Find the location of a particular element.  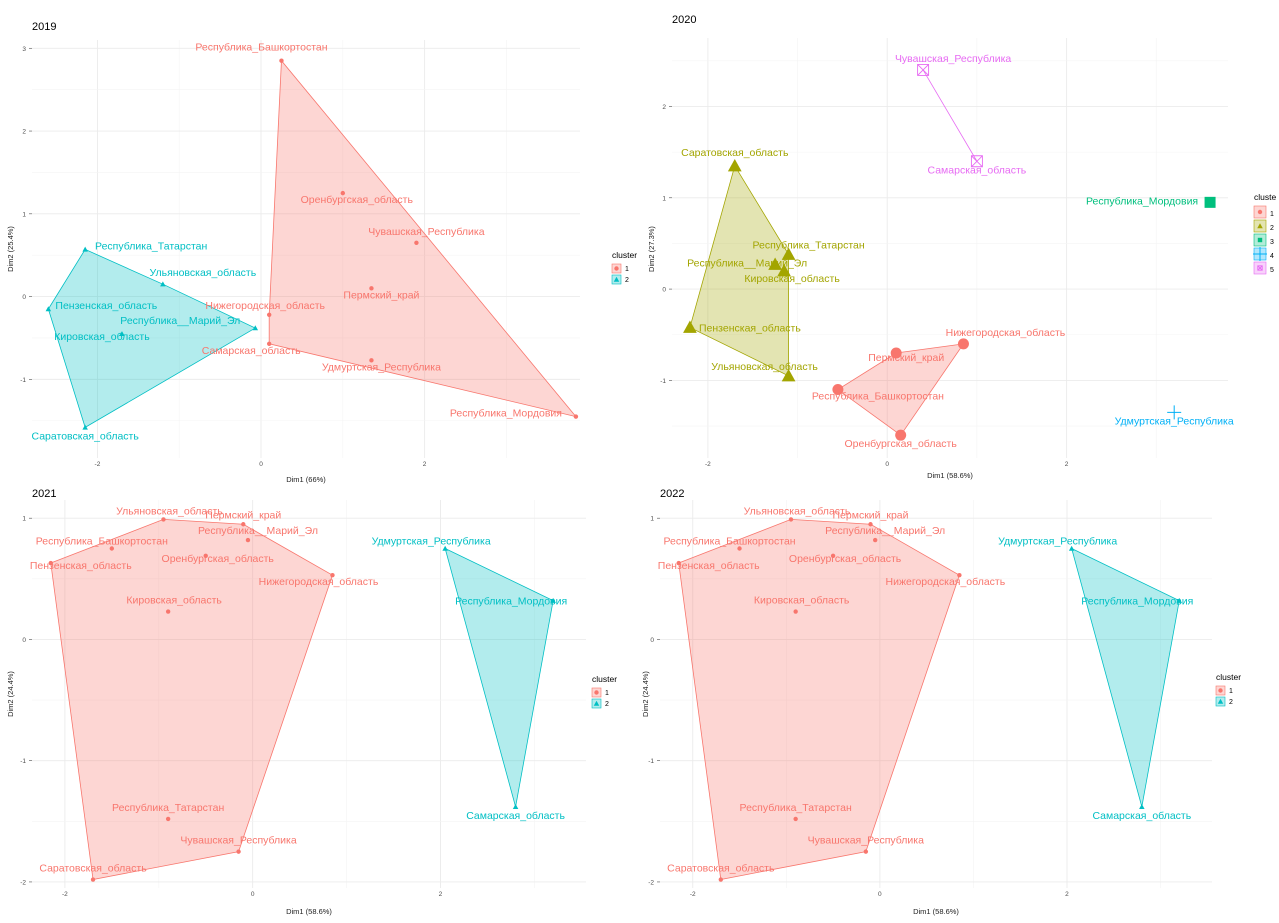

legend-label: 4 is located at coordinates (1272, 256).